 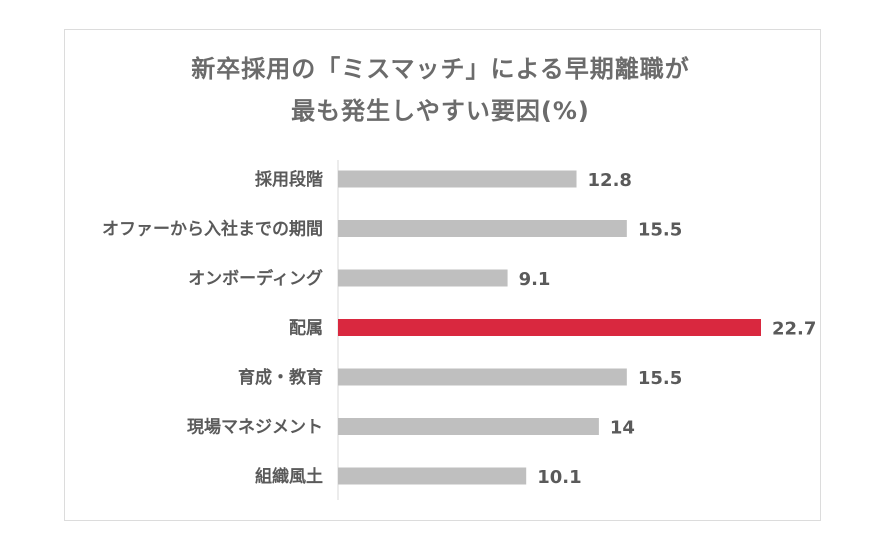 I want to click on value-label-2: 9.1, so click(x=535, y=279).